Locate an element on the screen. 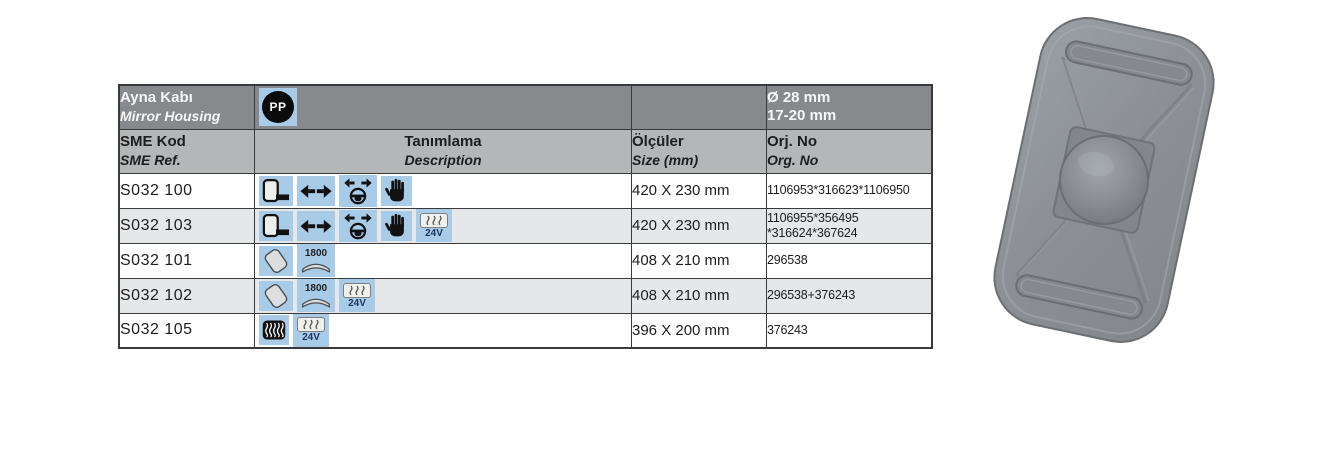 Image resolution: width=1334 pixels, height=474 pixels. pp-material-icon: PP is located at coordinates (278, 107).